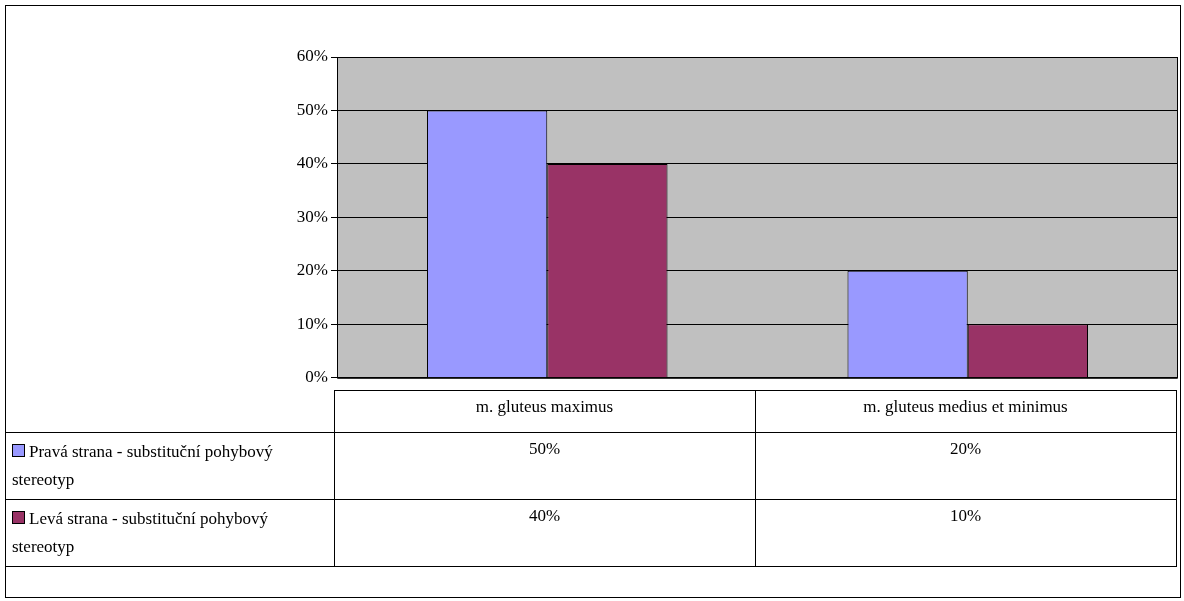 The height and width of the screenshot is (601, 1184). What do you see at coordinates (544, 411) in the screenshot?
I see `x-tick-label: m. gluteus maximus` at bounding box center [544, 411].